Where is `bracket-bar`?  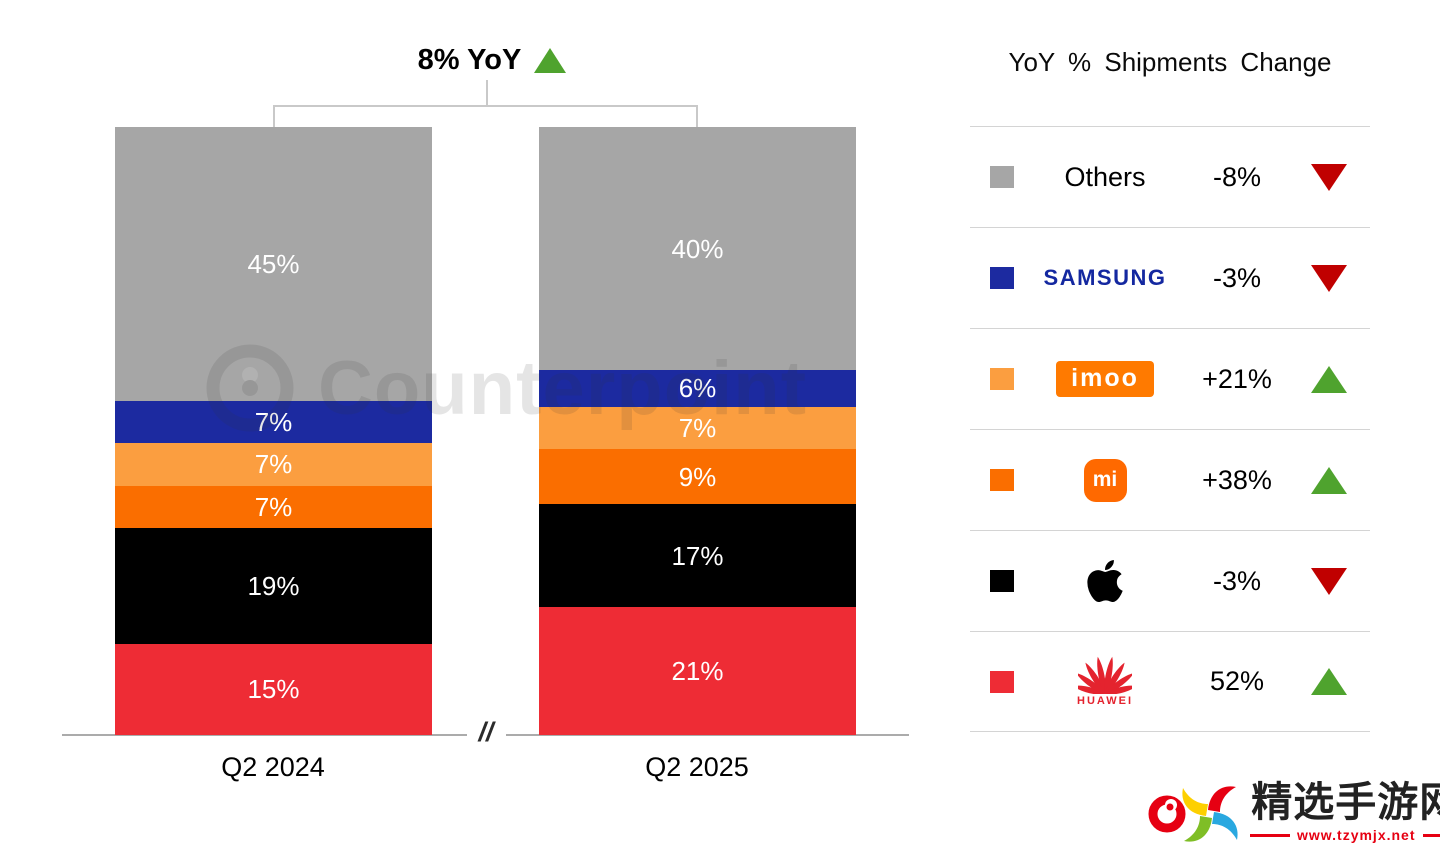 bracket-bar is located at coordinates (485, 106).